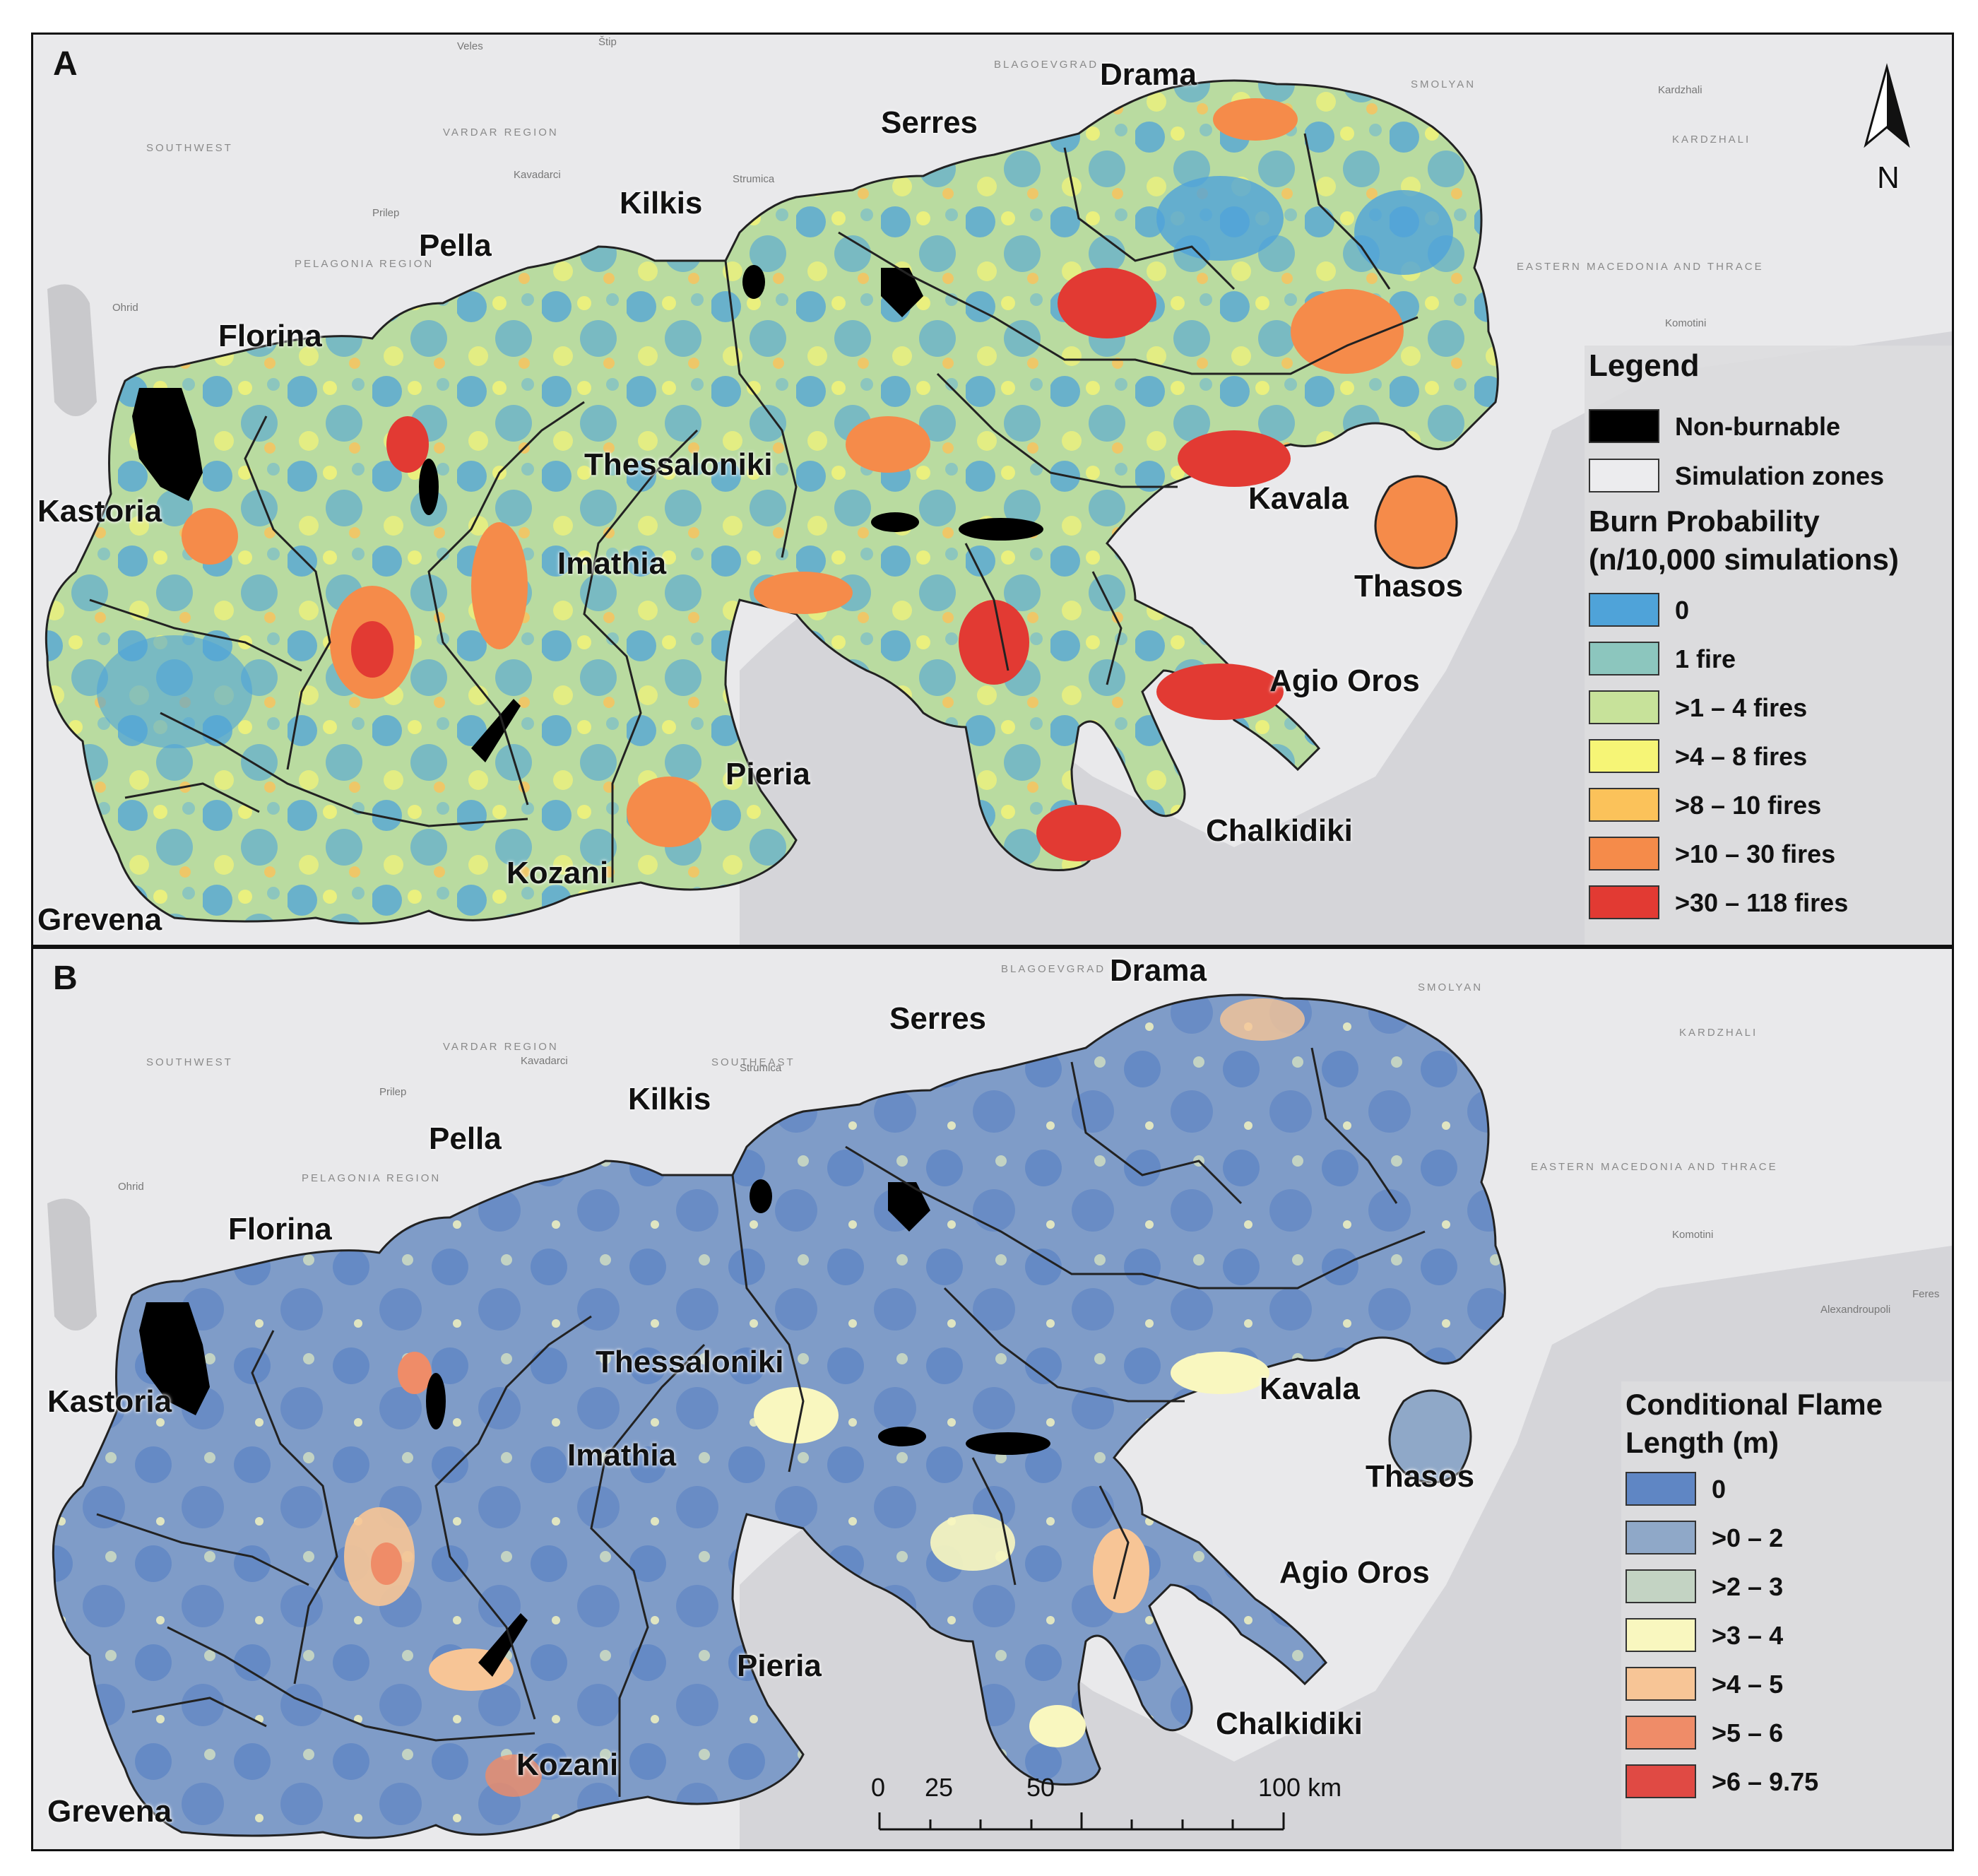  What do you see at coordinates (1748, 1684) in the screenshot?
I see `legend-b-class-label-4: >4 – 5` at bounding box center [1748, 1684].